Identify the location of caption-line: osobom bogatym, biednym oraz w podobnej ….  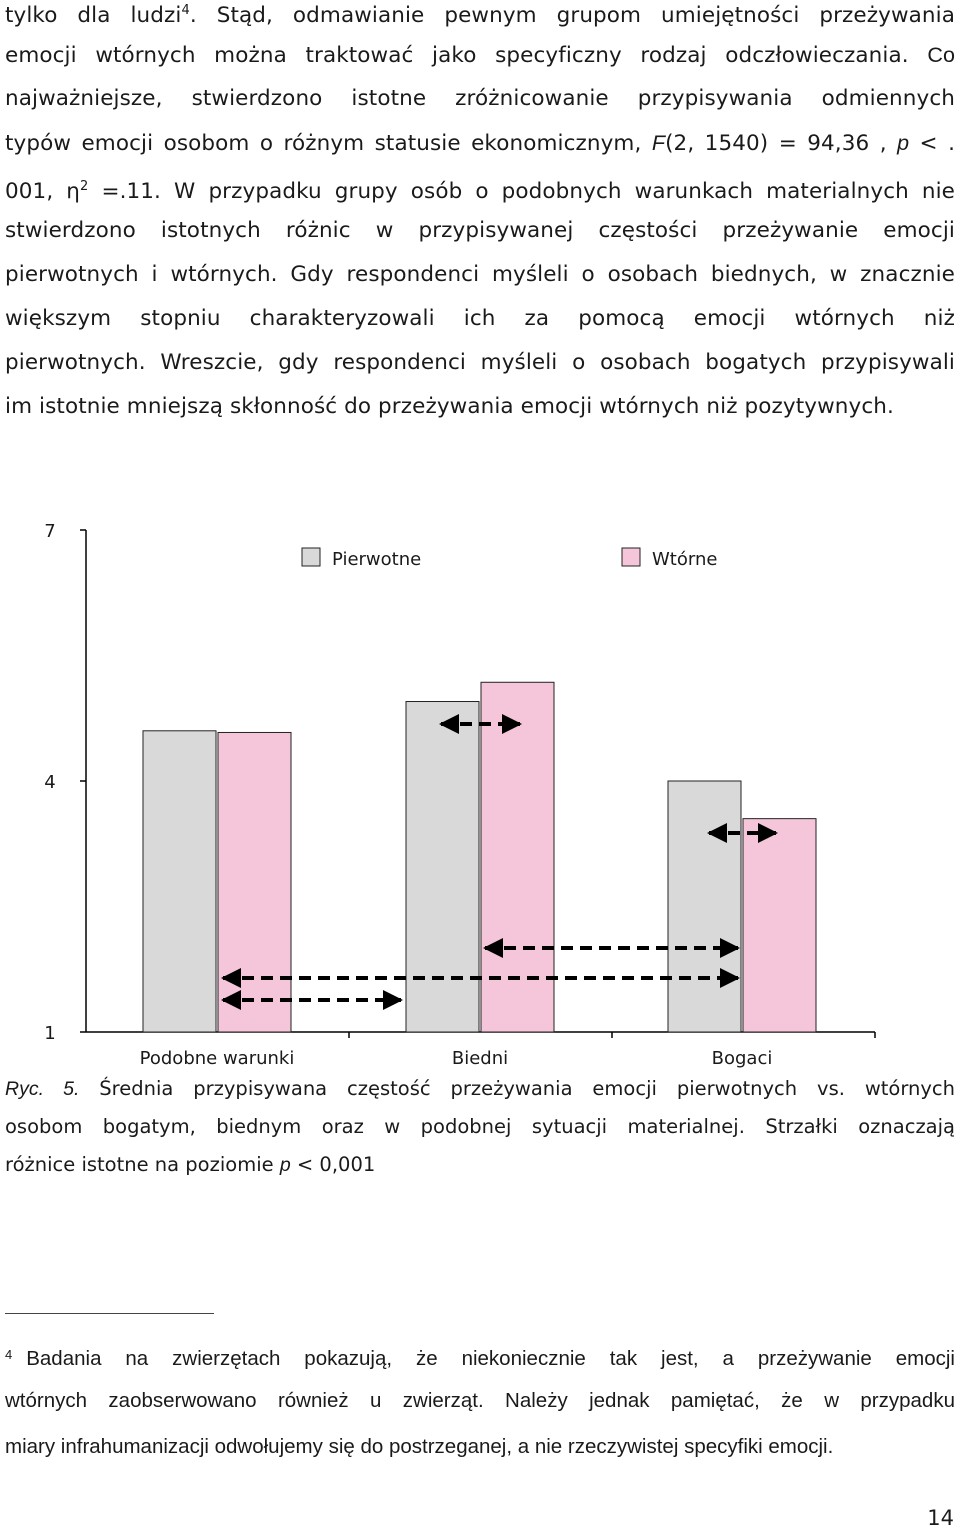
(480, 1127).